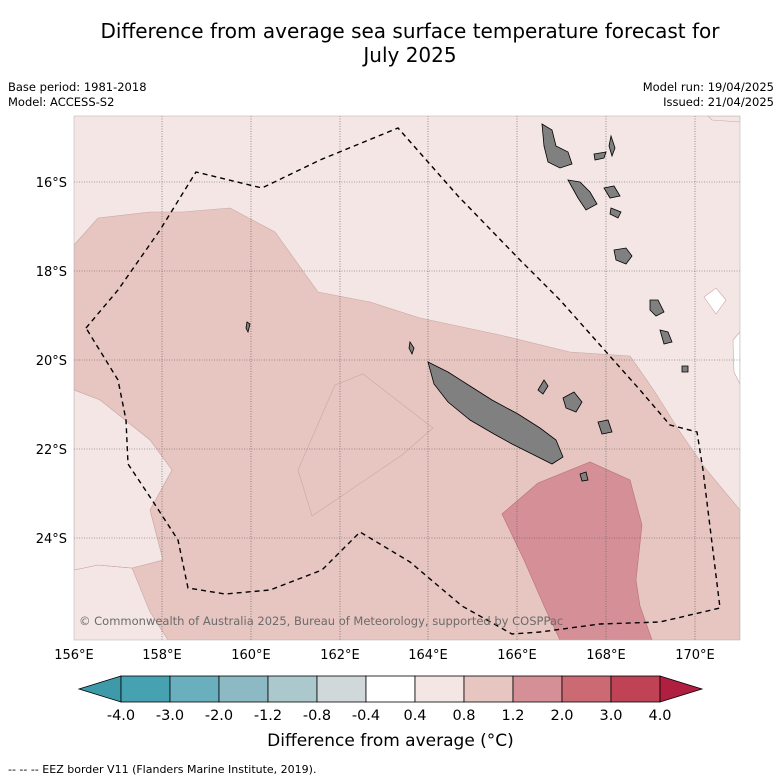  Describe the element at coordinates (512, 716) in the screenshot. I see `colorbar-tick-label: 1.2` at that location.